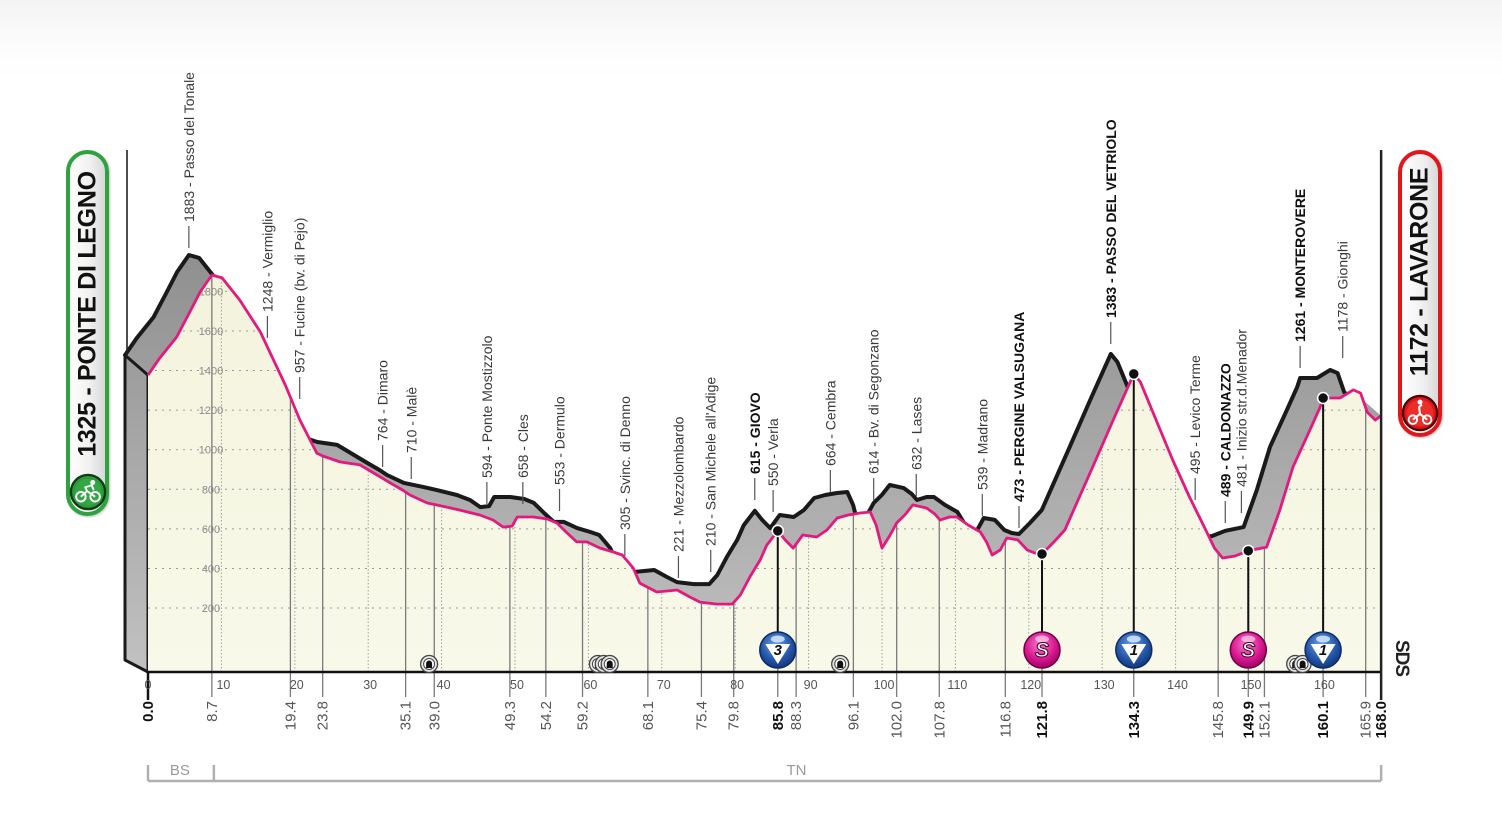 The width and height of the screenshot is (1502, 830). Describe the element at coordinates (583, 715) in the screenshot. I see `km-marker-label: 59.2` at that location.